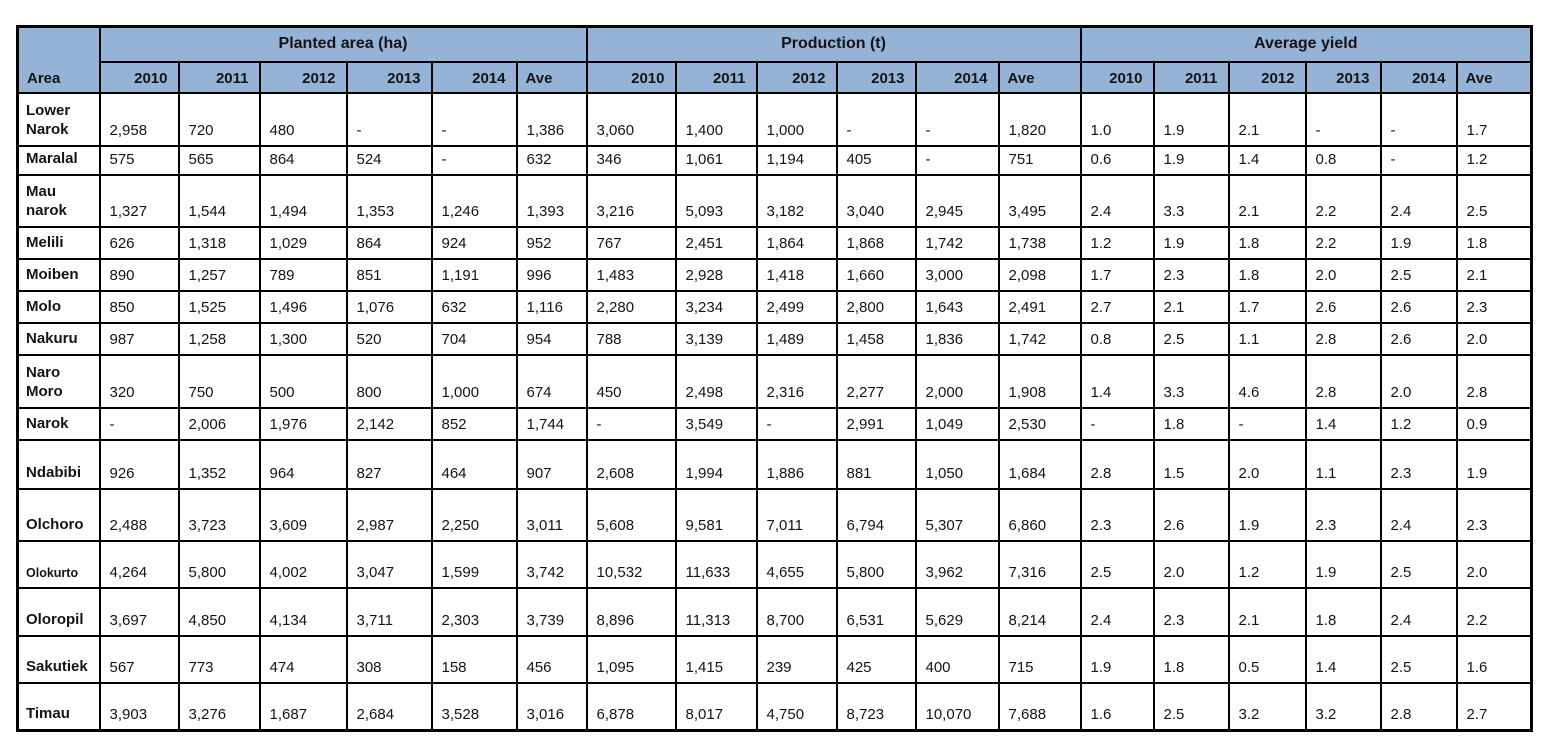  Describe the element at coordinates (1117, 338) in the screenshot. I see `data-cell: 0.8` at that location.